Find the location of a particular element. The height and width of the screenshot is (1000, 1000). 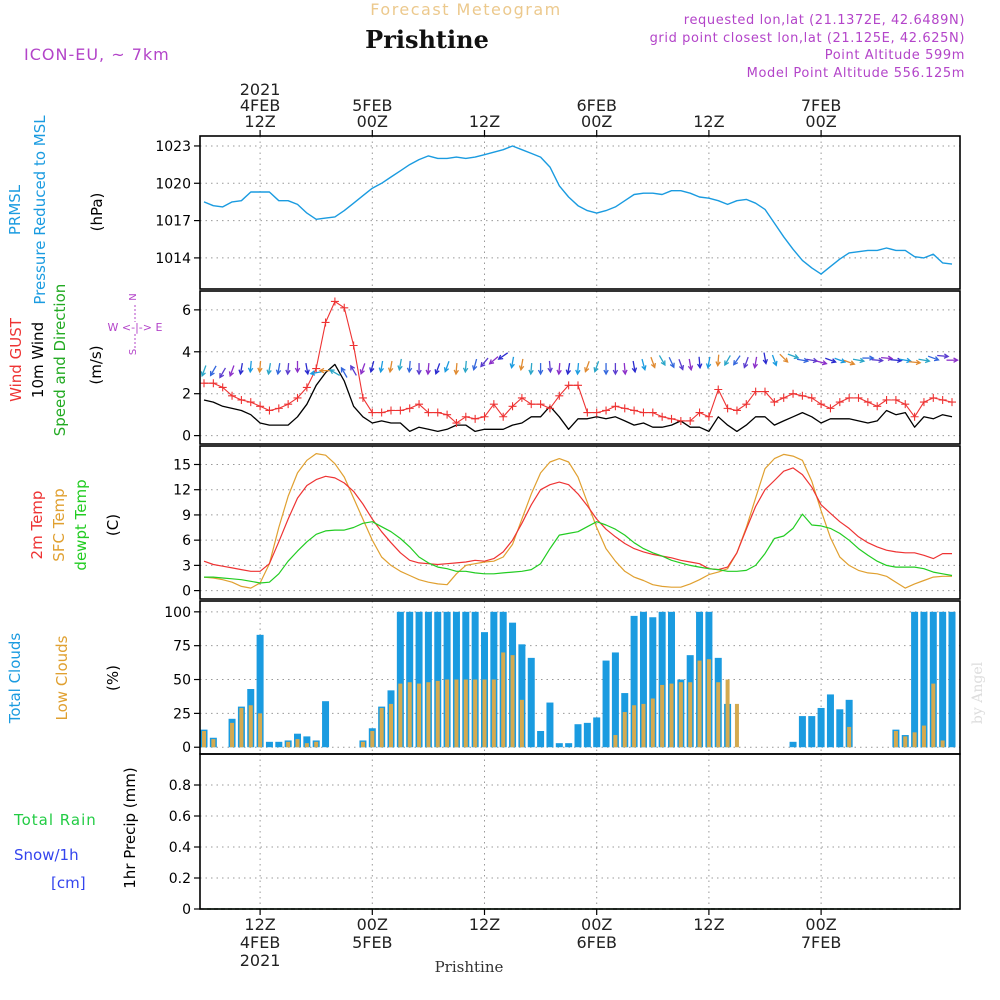

y-tick-label: 6 is located at coordinates (186, 311).